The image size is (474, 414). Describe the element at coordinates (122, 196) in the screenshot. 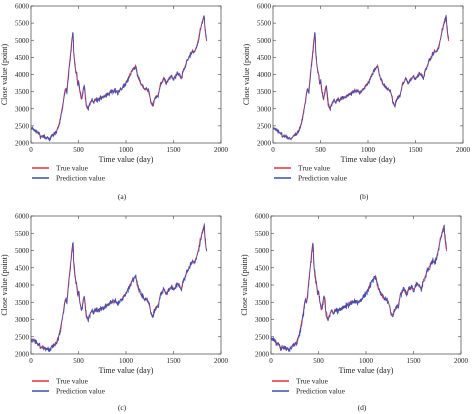

I see `panel-label: (a)` at that location.